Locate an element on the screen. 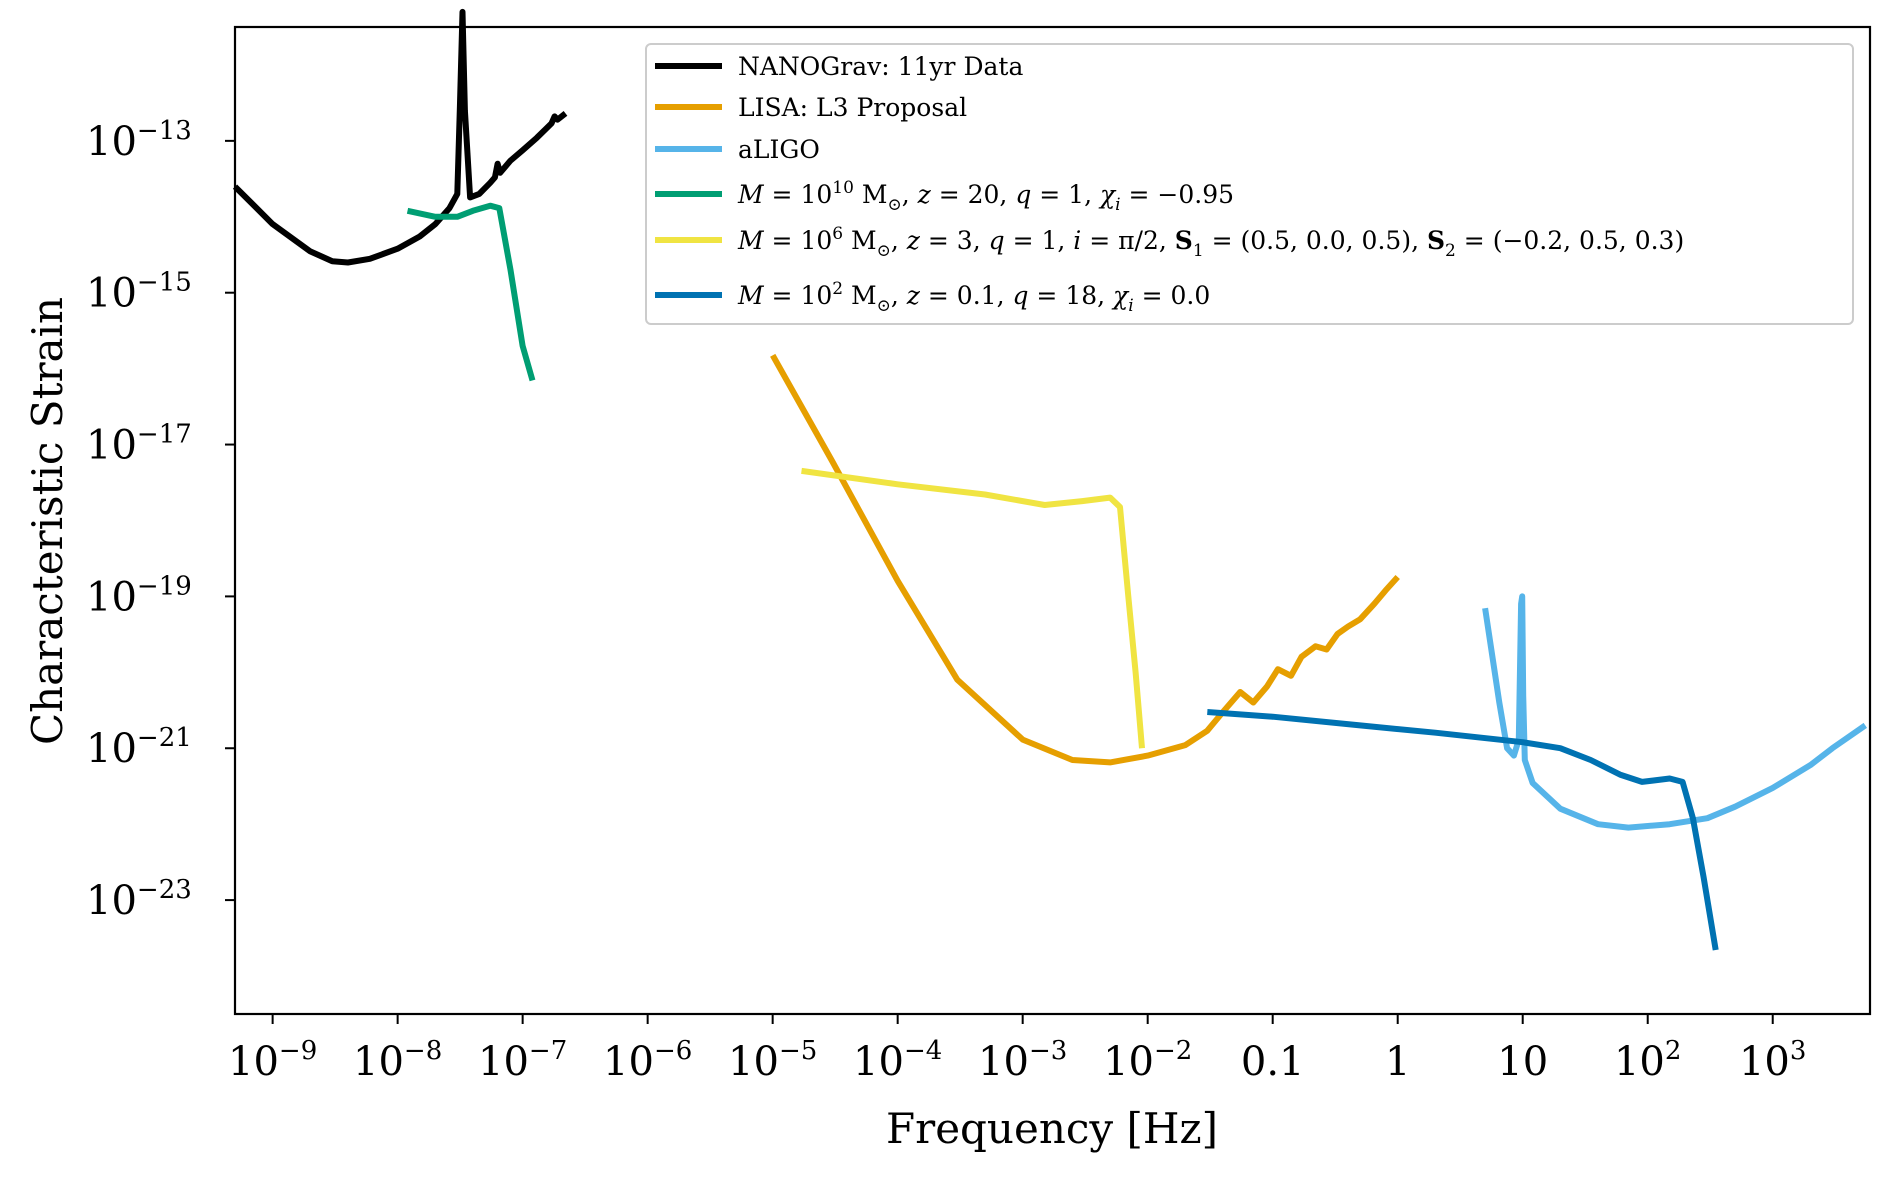  x-tick-label: 0.1 is located at coordinates (1273, 1062).